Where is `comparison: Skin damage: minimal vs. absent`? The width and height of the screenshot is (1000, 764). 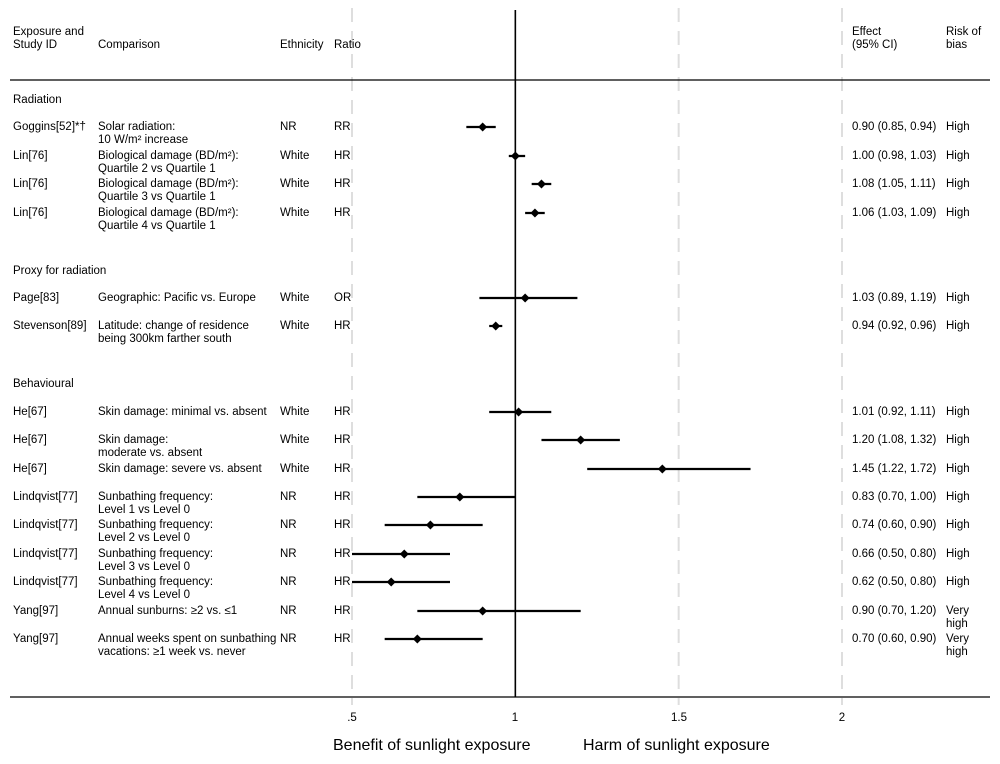
comparison: Skin damage: minimal vs. absent is located at coordinates (182, 412).